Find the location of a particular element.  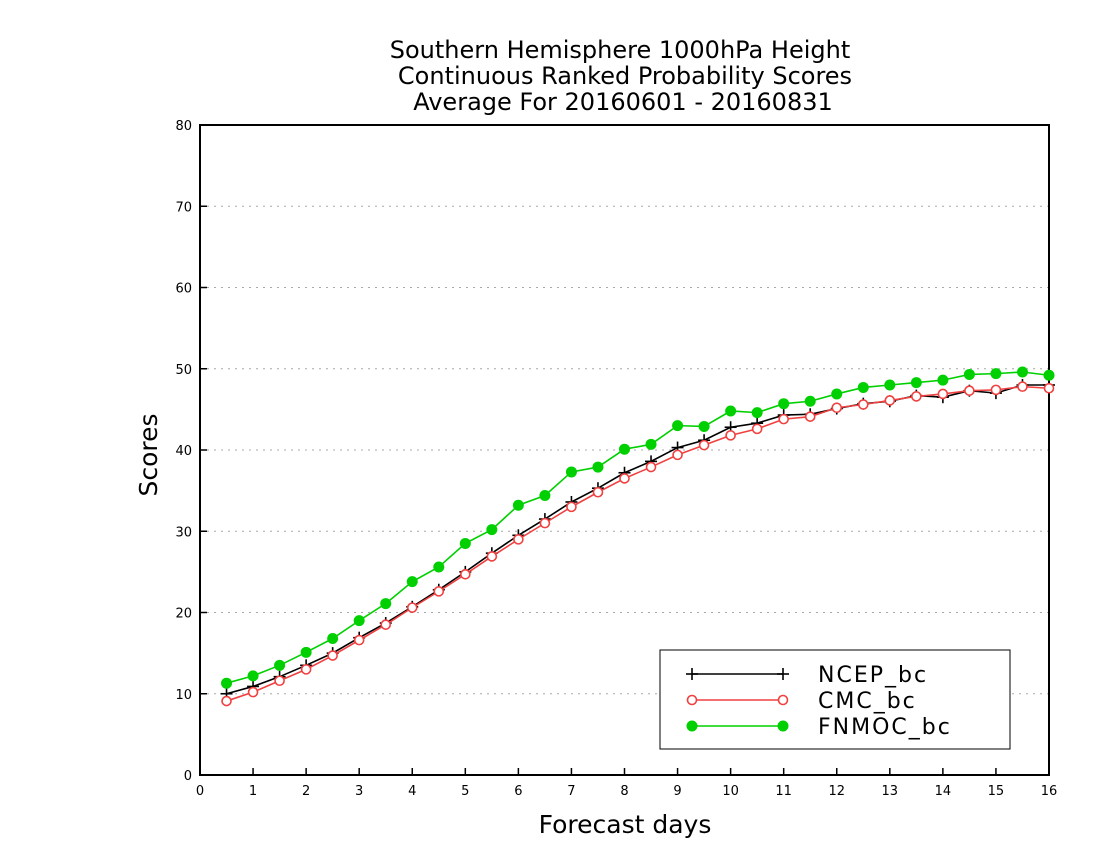

y-tick-label: 20 is located at coordinates (183, 614).